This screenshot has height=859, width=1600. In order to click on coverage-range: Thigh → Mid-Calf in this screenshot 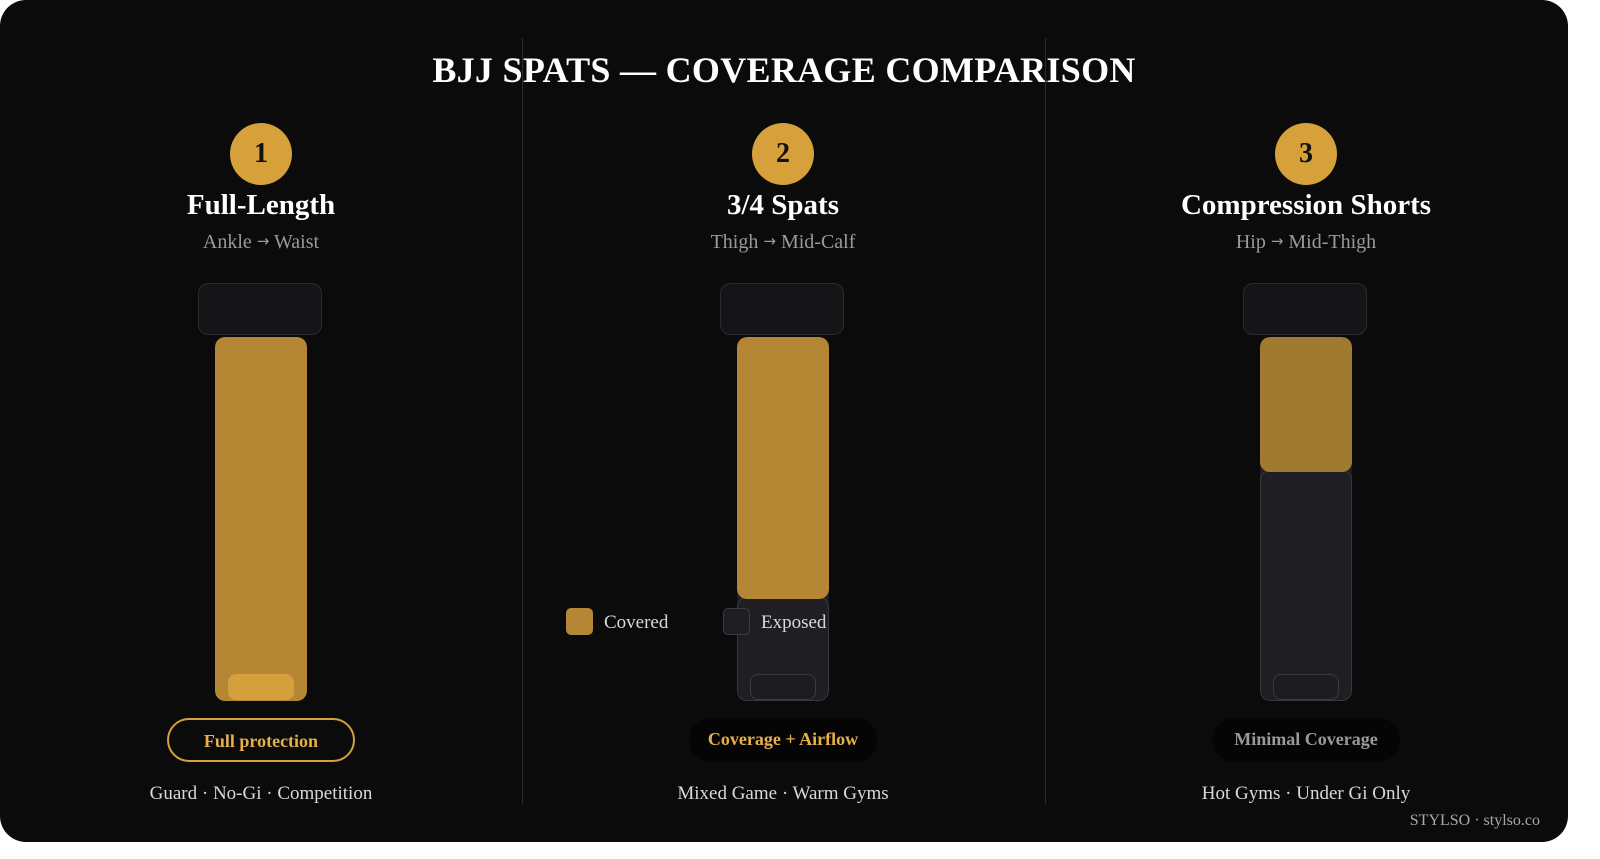, I will do `click(783, 242)`.